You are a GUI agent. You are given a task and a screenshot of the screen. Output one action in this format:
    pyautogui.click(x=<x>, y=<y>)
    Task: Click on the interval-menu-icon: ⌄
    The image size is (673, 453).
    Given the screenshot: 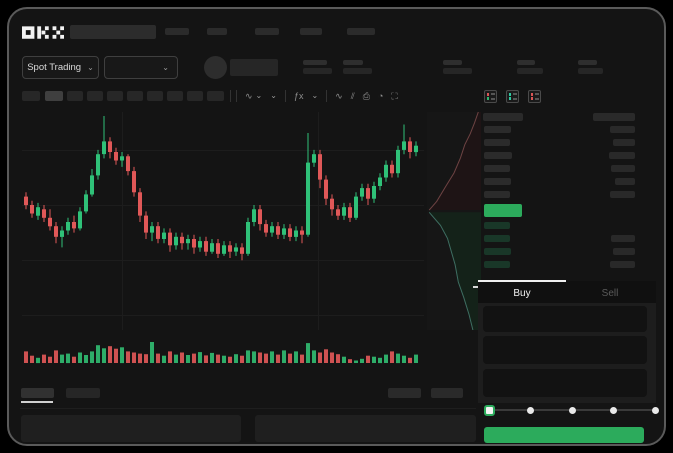 What is the action you would take?
    pyautogui.click(x=273, y=96)
    